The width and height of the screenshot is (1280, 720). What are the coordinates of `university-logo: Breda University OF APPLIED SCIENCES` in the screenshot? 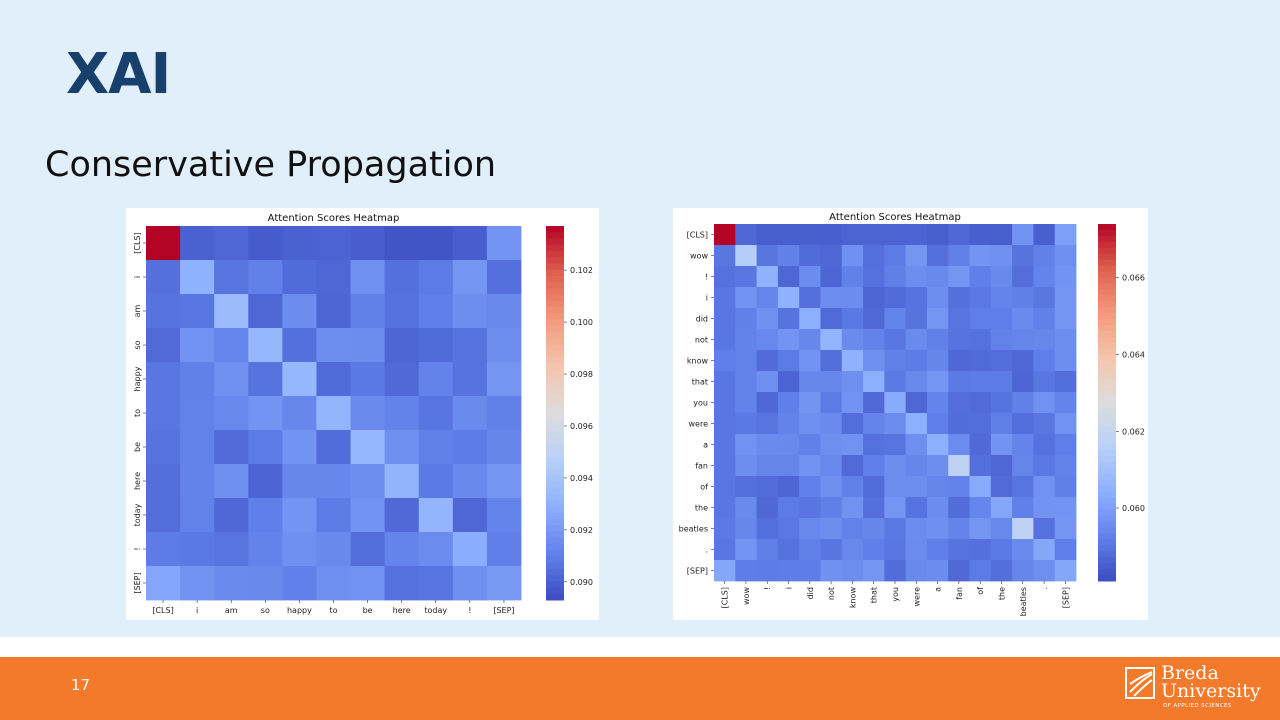 It's located at (1194, 689).